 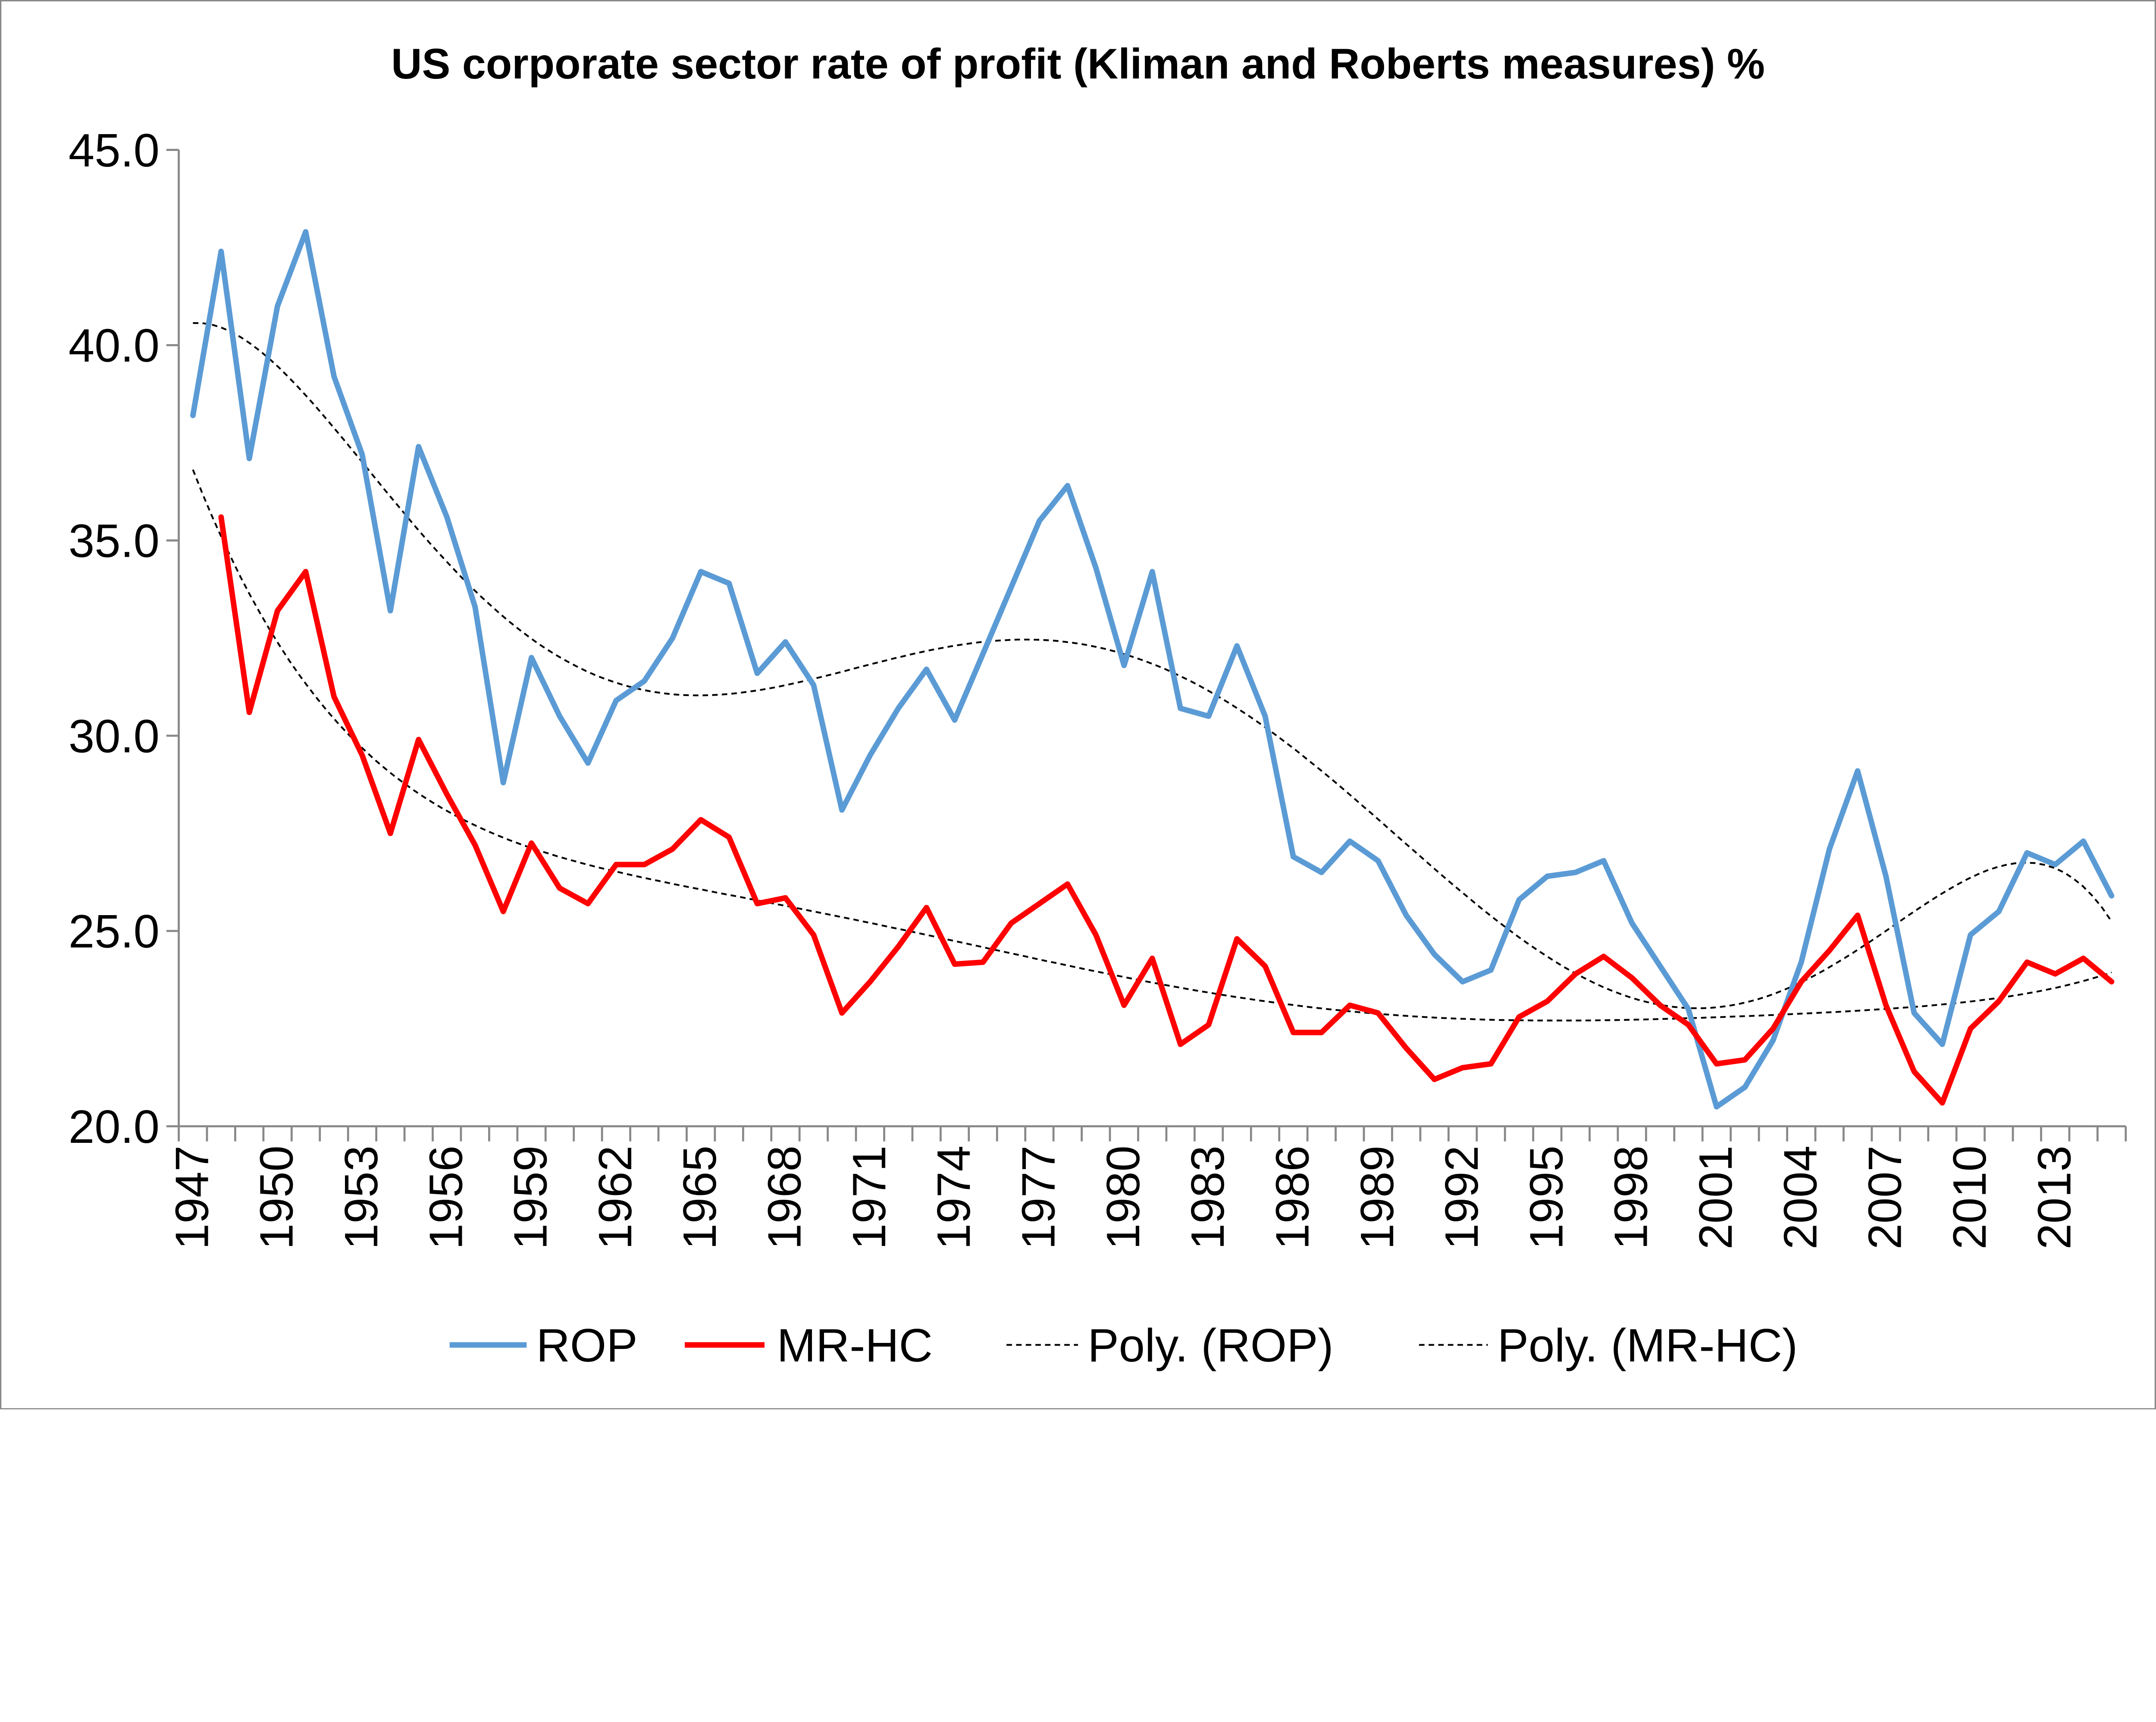 I want to click on legend: ROP MR-HC Poly. (ROP) Poly. (MR-HC), so click(x=1123, y=1345).